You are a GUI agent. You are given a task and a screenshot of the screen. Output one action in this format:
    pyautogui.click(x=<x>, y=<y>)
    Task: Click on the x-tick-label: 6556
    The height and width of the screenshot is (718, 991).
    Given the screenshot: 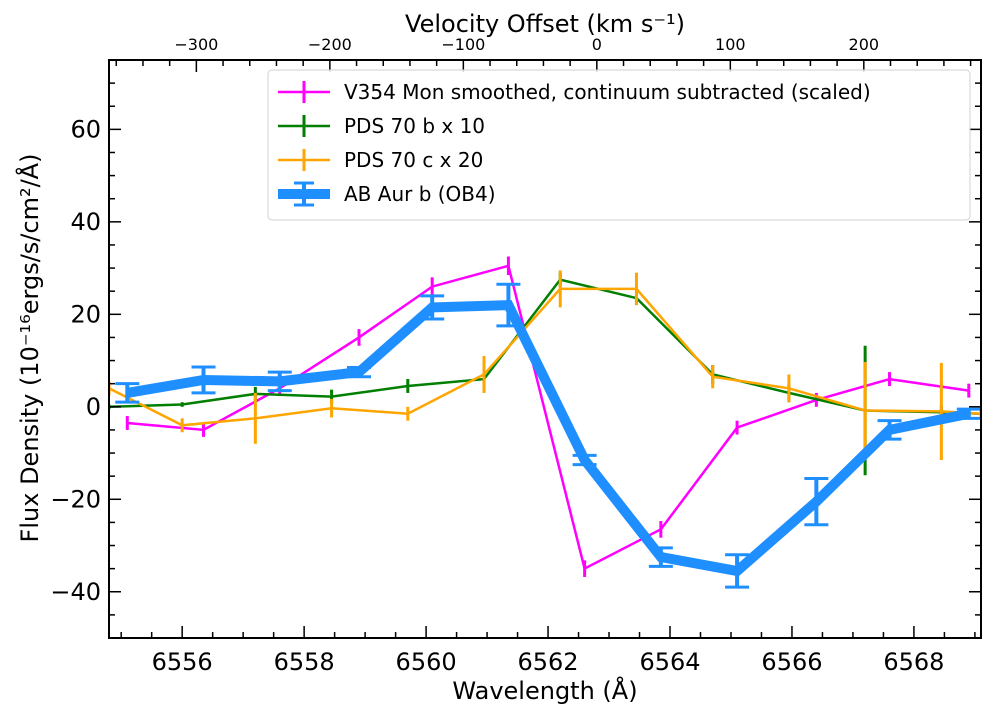 What is the action you would take?
    pyautogui.click(x=182, y=662)
    